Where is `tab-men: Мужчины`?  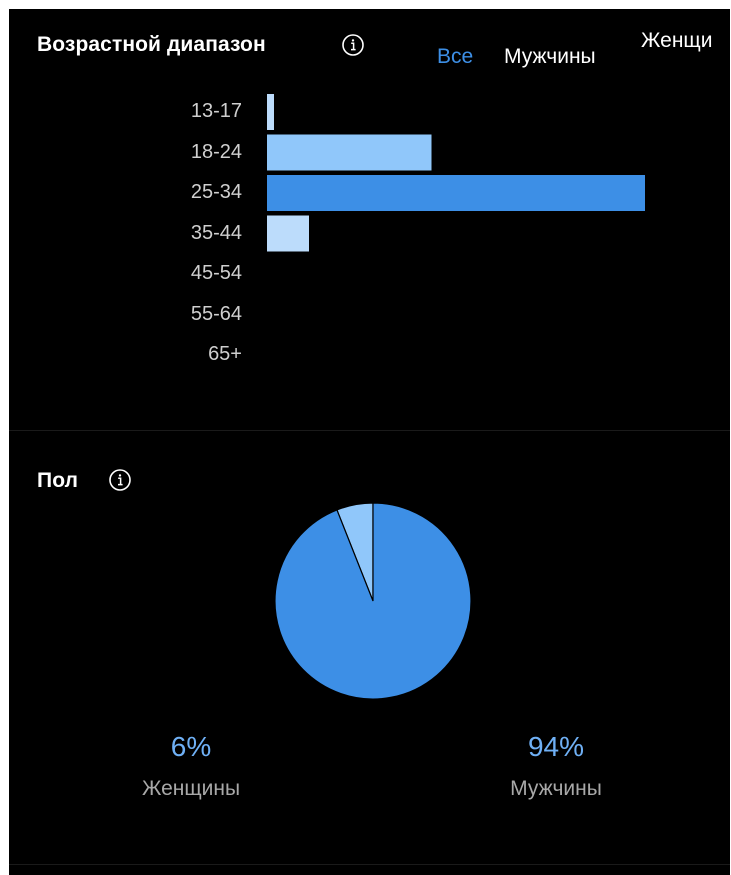
tab-men: Мужчины is located at coordinates (550, 56).